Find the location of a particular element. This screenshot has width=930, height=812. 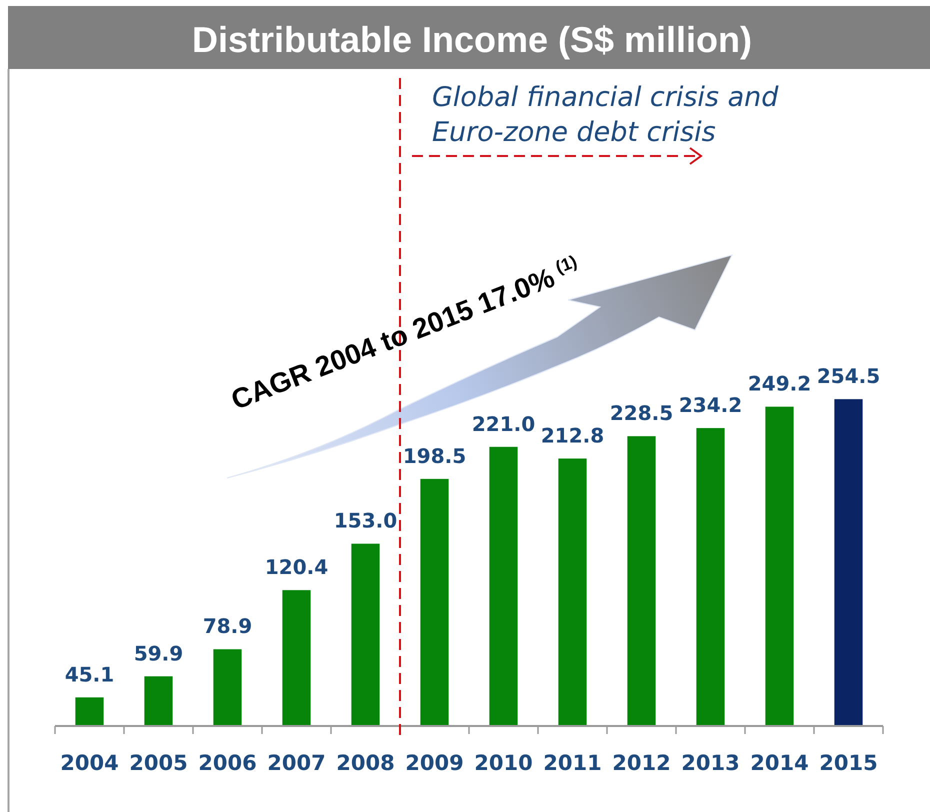

x-tick-label: 2006 is located at coordinates (227, 763).